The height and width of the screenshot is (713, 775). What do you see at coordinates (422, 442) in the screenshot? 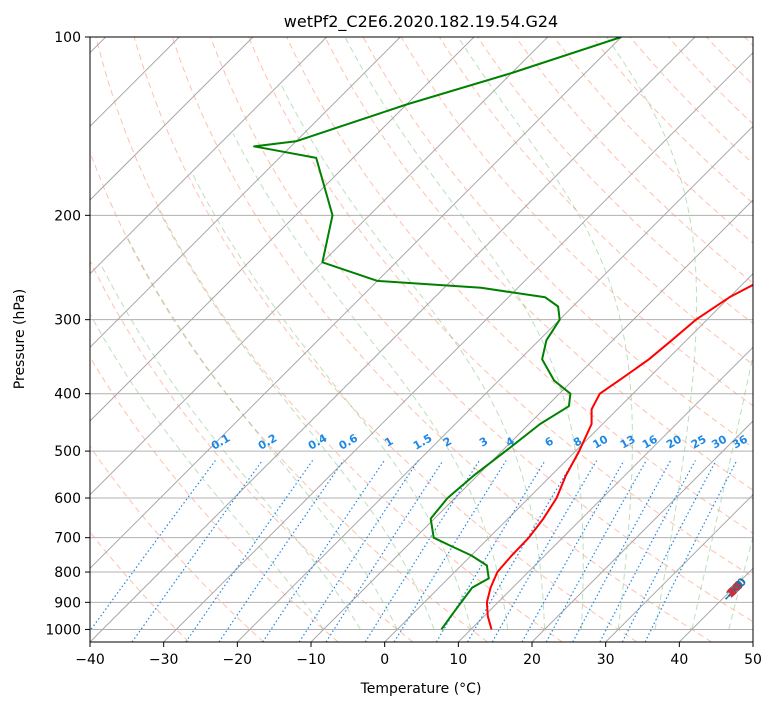
I see `mixing-ratio-label: 1.5` at bounding box center [422, 442].